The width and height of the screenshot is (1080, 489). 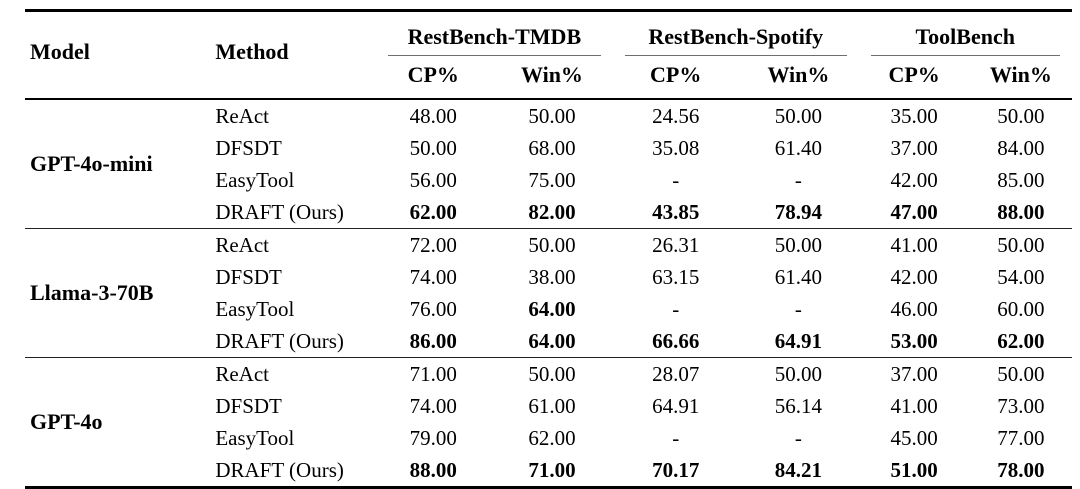 What do you see at coordinates (676, 244) in the screenshot?
I see `value-cell: 26.31` at bounding box center [676, 244].